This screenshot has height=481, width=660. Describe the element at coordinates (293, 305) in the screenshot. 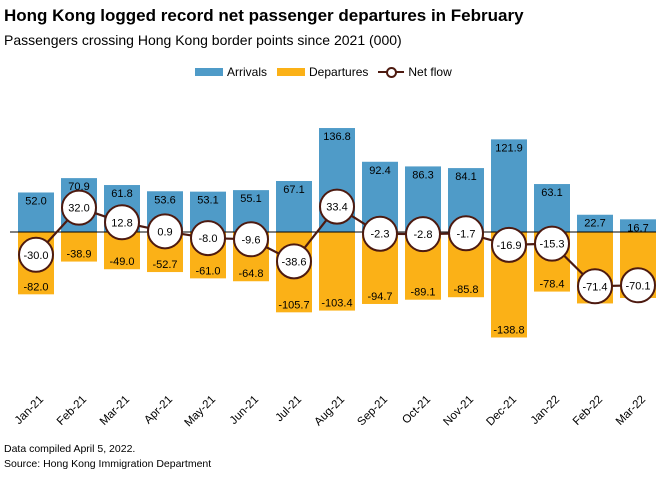

I see `departures-data-label: -105.7` at that location.